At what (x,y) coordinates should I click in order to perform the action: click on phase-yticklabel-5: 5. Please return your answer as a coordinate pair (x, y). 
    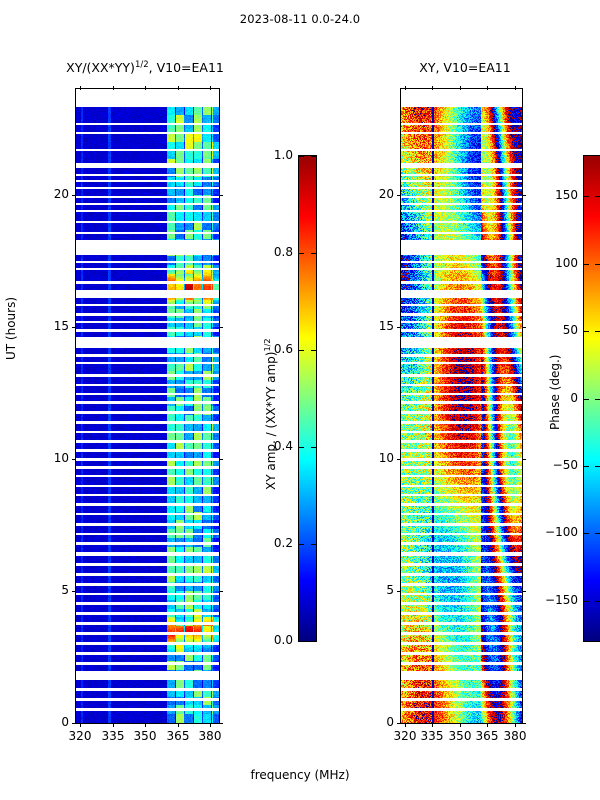
    Looking at the image, I should click on (390, 590).